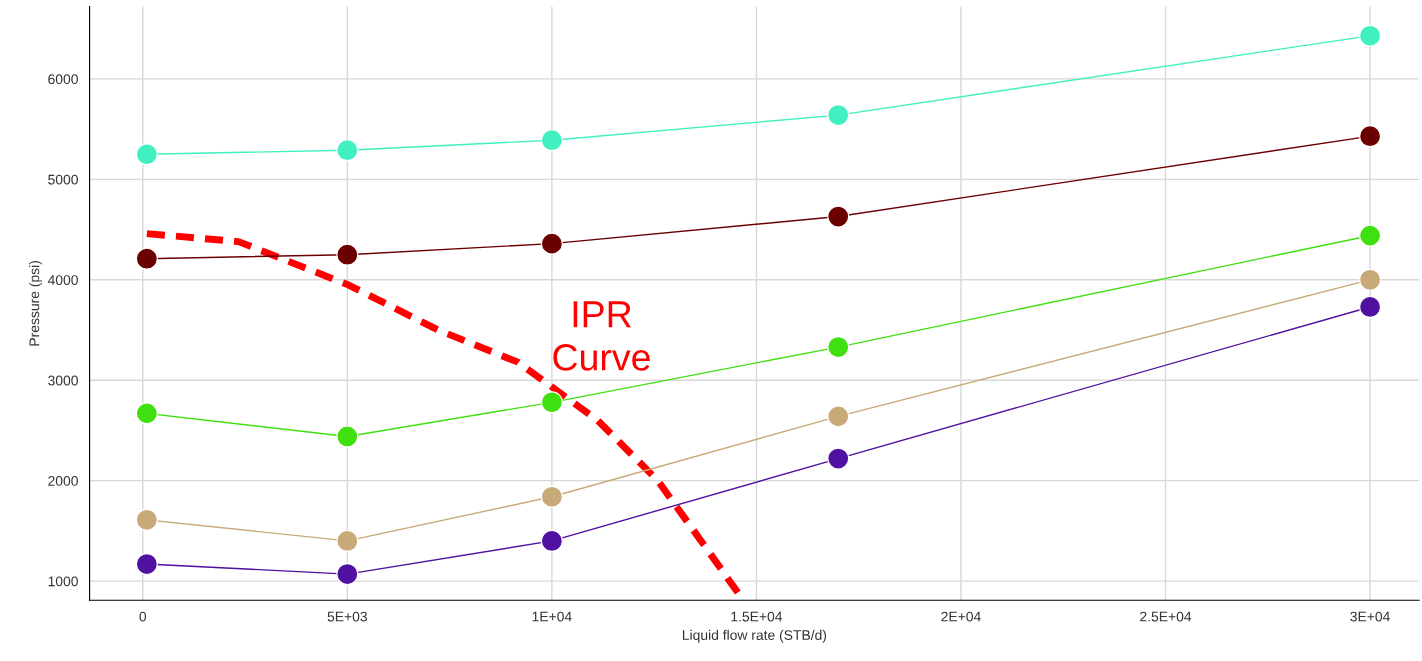 The width and height of the screenshot is (1422, 661). Describe the element at coordinates (1166, 616) in the screenshot. I see `x-tick-label: 2.5E+04` at that location.